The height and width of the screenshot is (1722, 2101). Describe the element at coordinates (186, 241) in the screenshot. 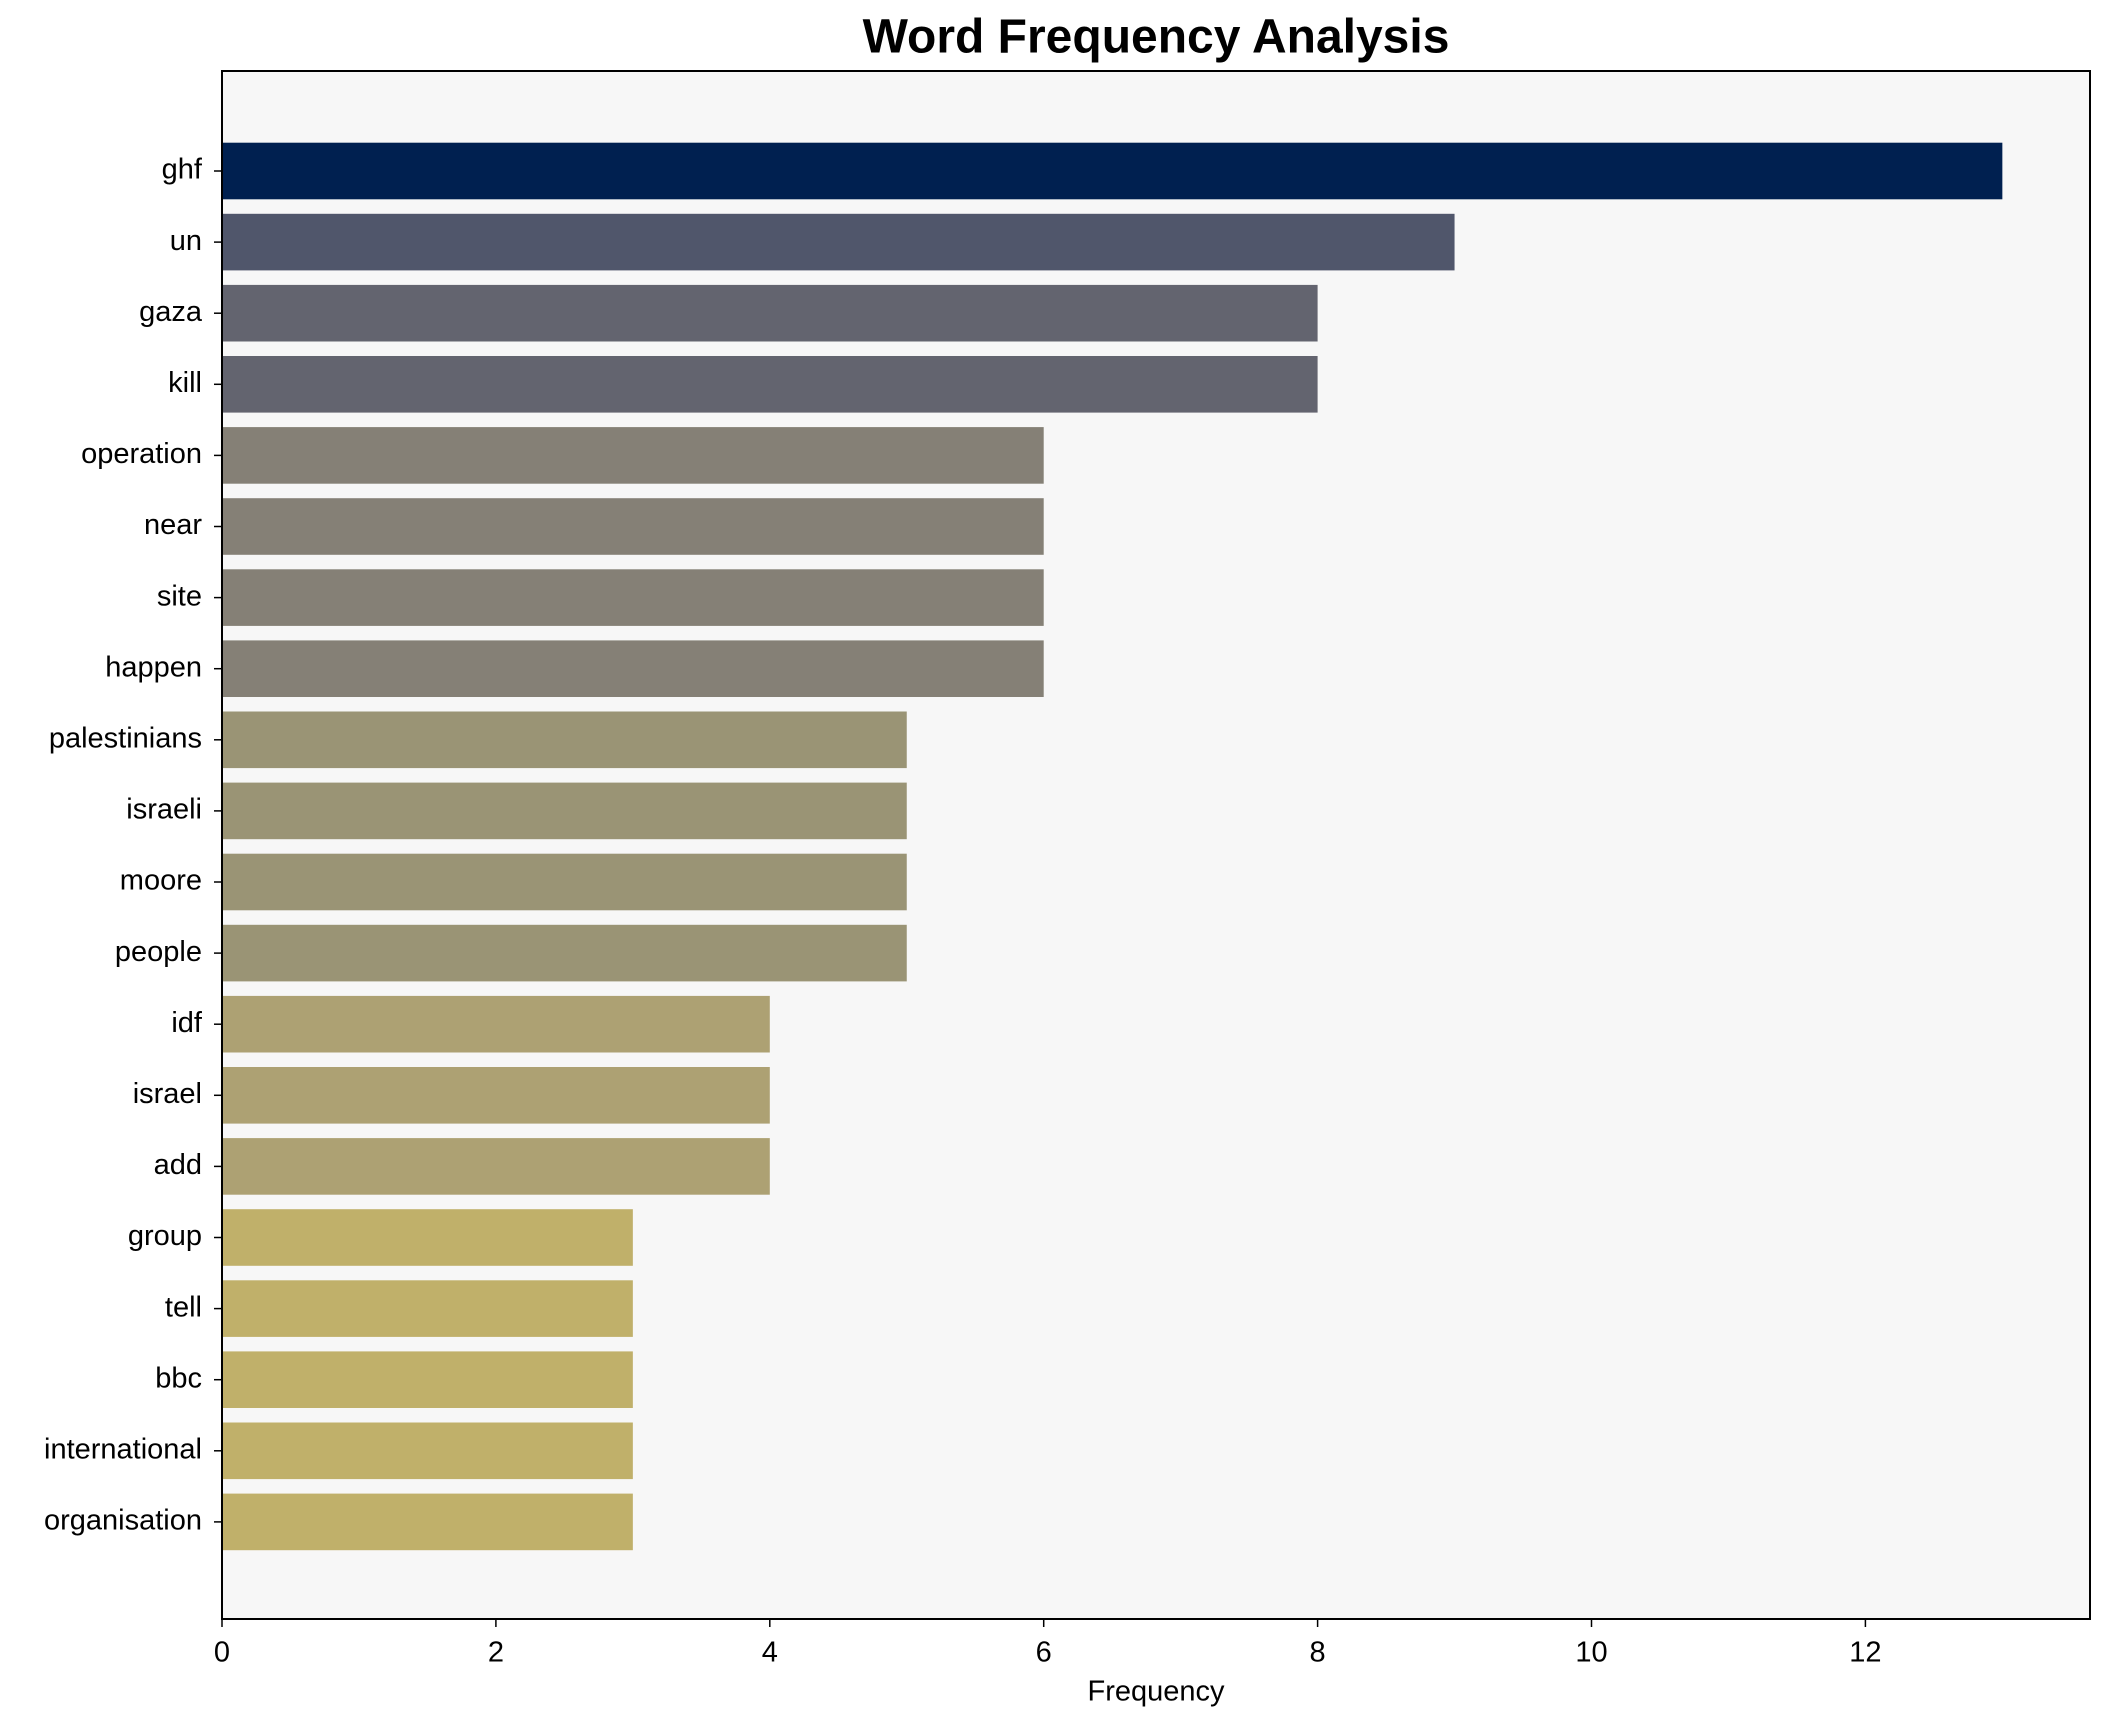

I see `y-tick-label: un` at that location.